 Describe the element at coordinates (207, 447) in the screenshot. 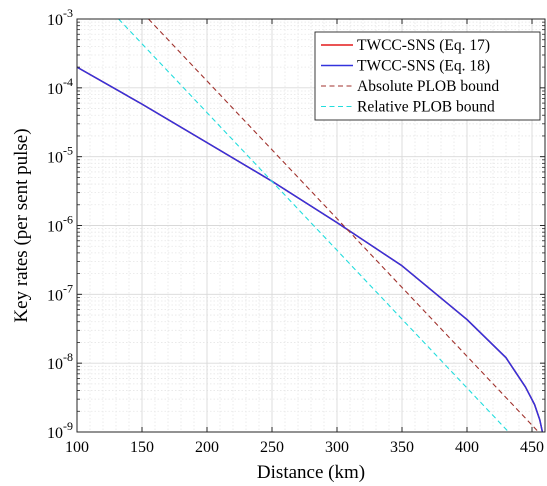

I see `x-tick-label: 200` at that location.